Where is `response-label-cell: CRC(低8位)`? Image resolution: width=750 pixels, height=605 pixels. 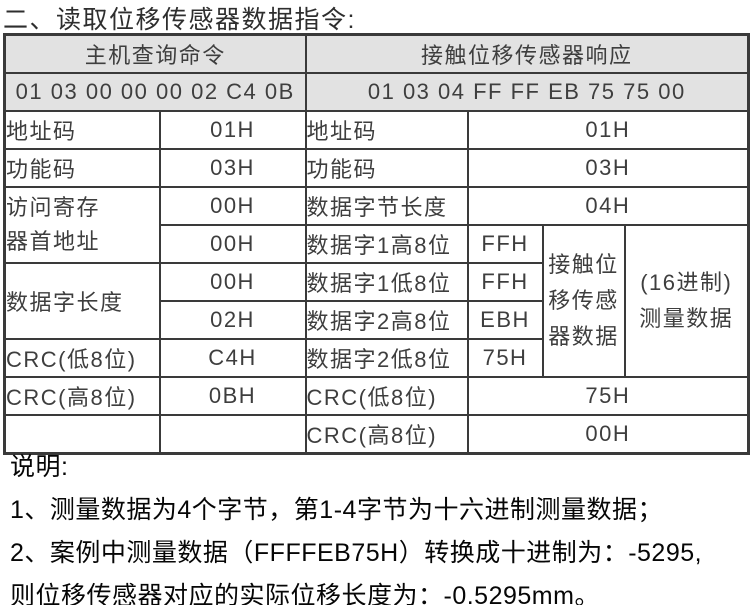 response-label-cell: CRC(低8位) is located at coordinates (386, 396).